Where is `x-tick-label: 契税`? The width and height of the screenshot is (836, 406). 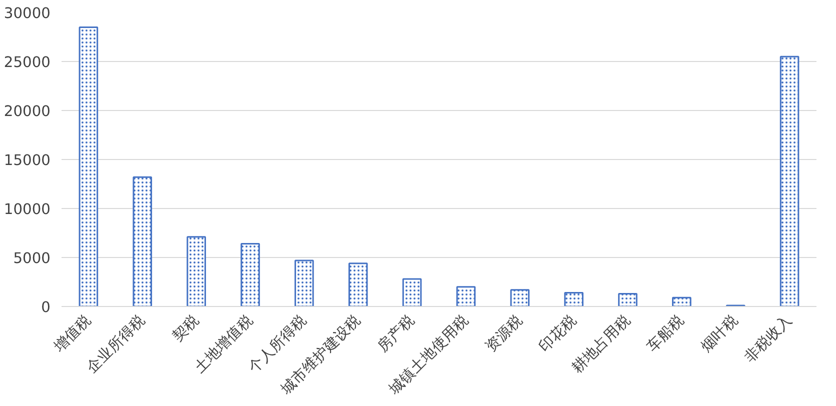
x-tick-label: 契税 is located at coordinates (185, 328).